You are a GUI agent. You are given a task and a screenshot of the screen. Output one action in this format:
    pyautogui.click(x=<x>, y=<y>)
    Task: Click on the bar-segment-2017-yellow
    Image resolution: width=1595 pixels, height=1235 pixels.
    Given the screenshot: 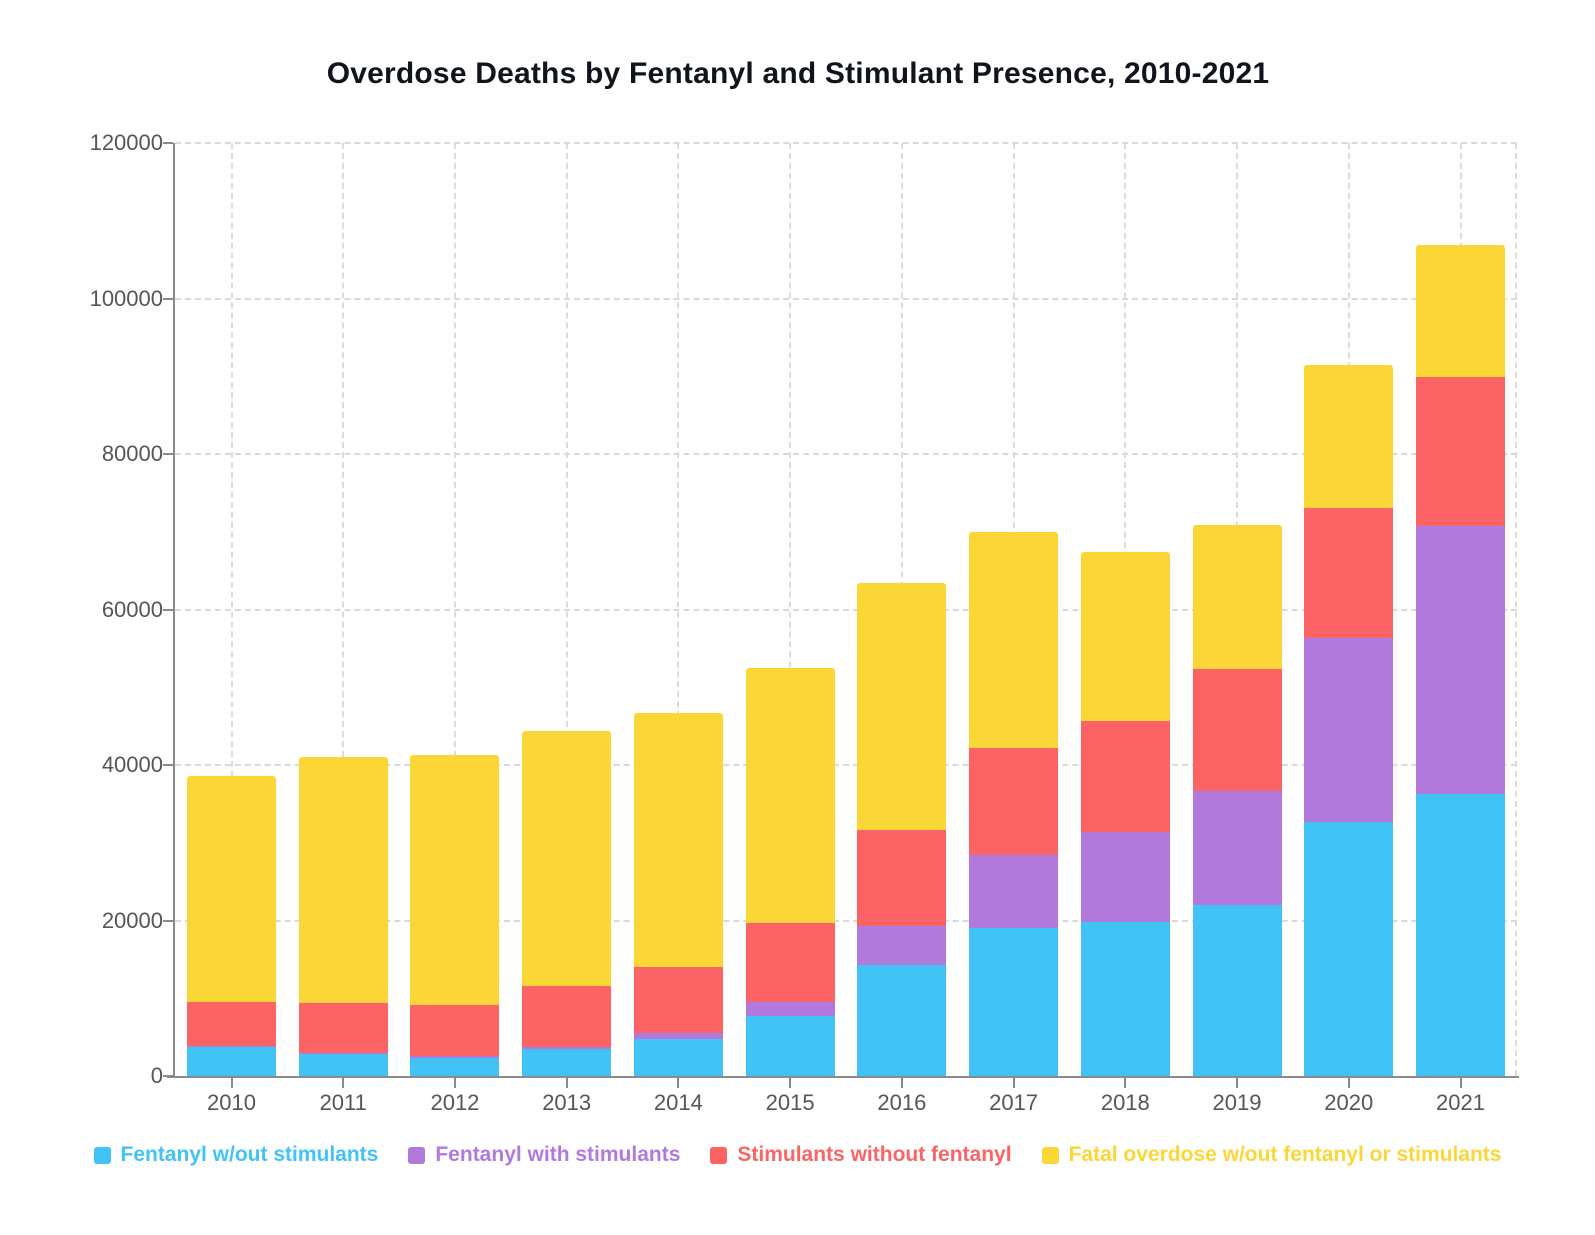 What is the action you would take?
    pyautogui.click(x=1014, y=640)
    